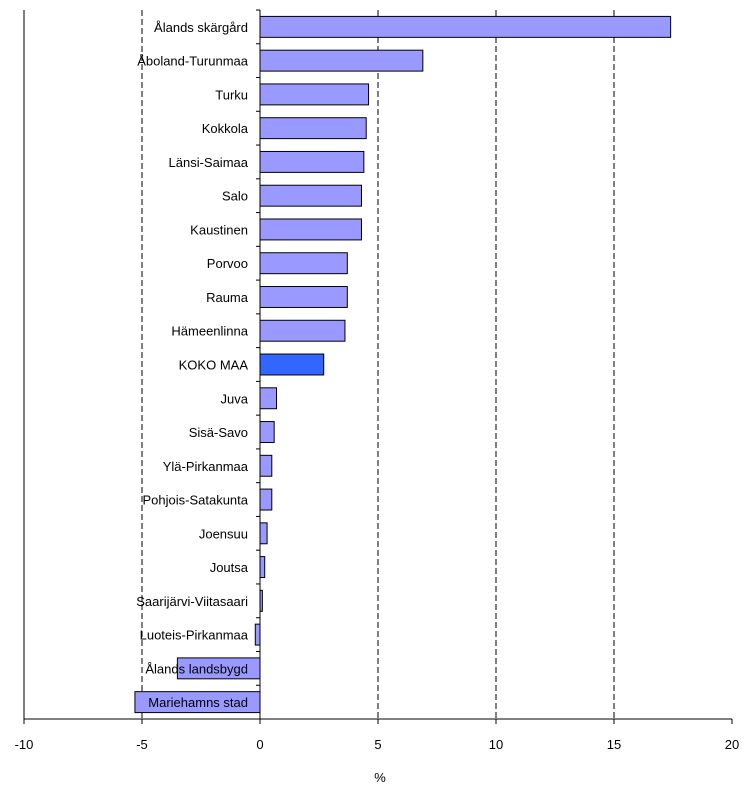  I want to click on category-label: Saarijärvi-Viitasaari, so click(192, 601).